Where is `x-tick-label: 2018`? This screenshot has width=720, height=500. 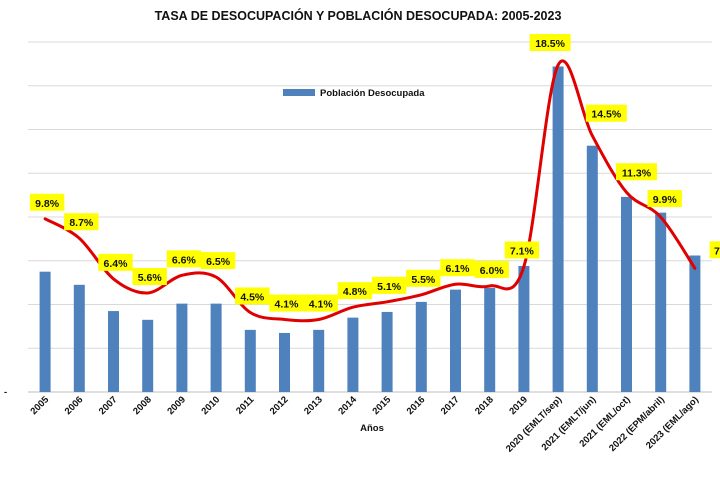 x-tick-label: 2018 is located at coordinates (484, 405).